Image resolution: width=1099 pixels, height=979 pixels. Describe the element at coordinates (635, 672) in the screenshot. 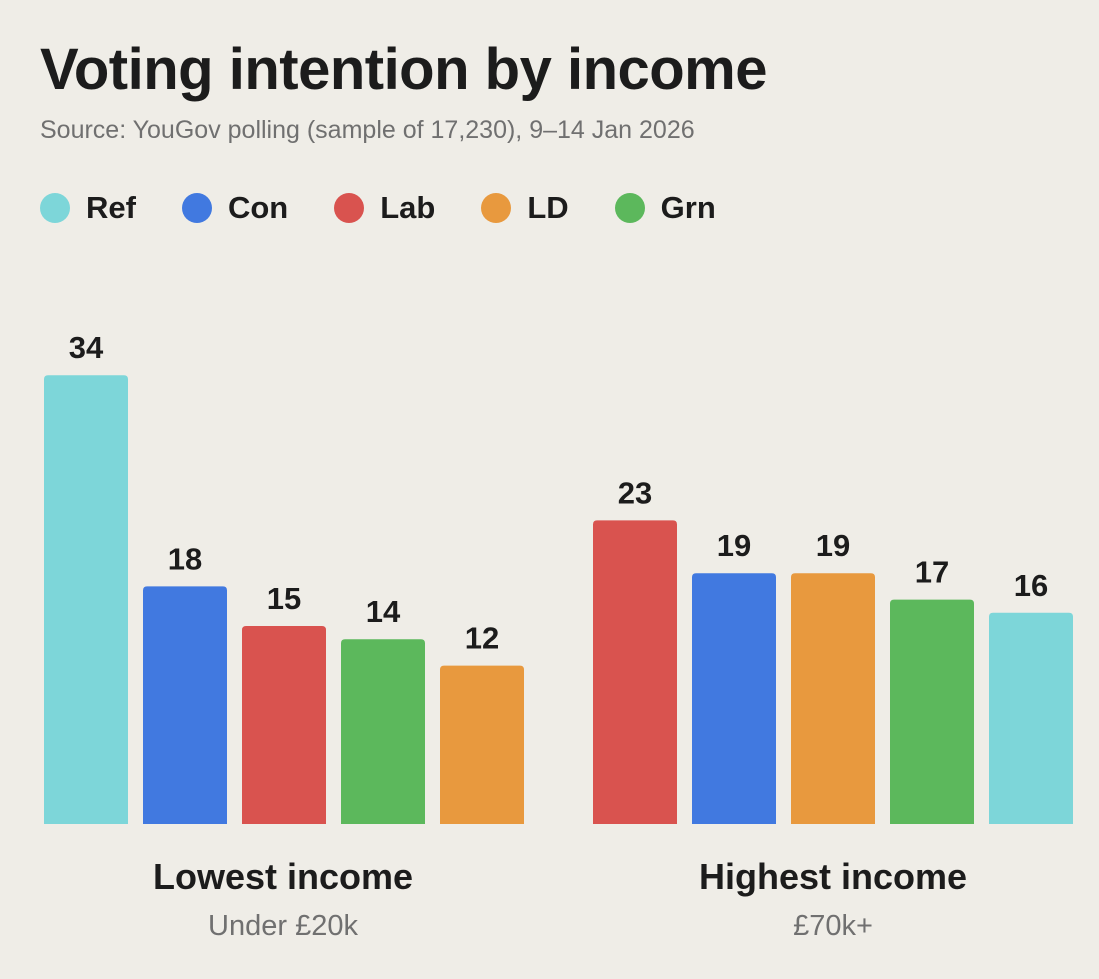

I see `bar-highest-income-lab` at that location.